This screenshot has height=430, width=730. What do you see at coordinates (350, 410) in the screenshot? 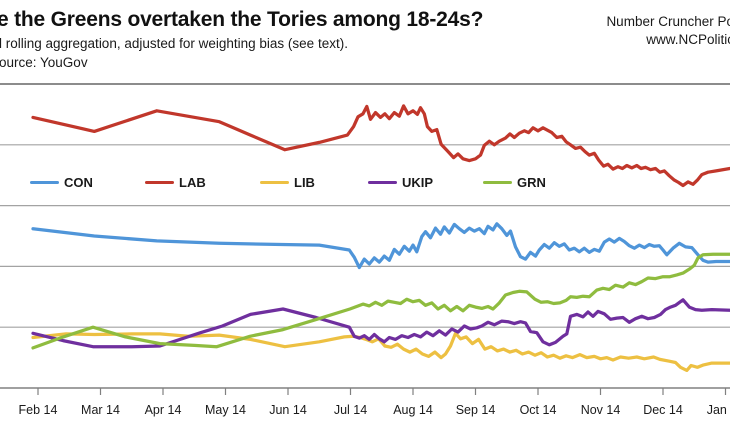
I see `x-axis-label: Jul 14` at bounding box center [350, 410].